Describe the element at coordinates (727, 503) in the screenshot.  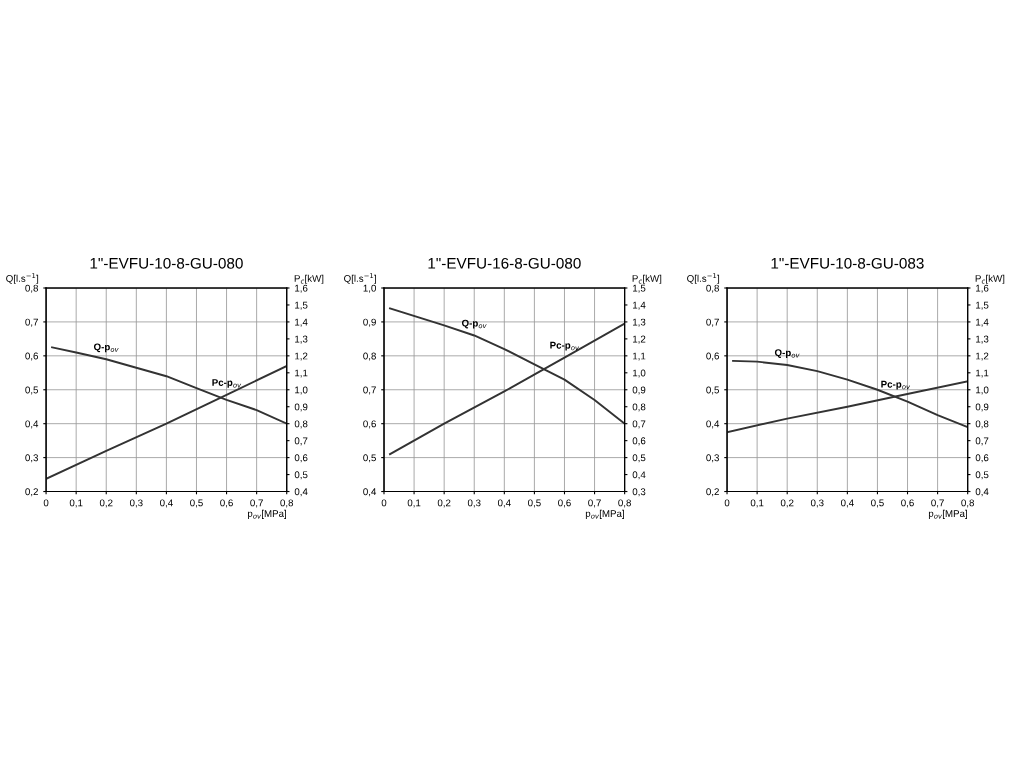
I see `x-tick-label: 0` at that location.